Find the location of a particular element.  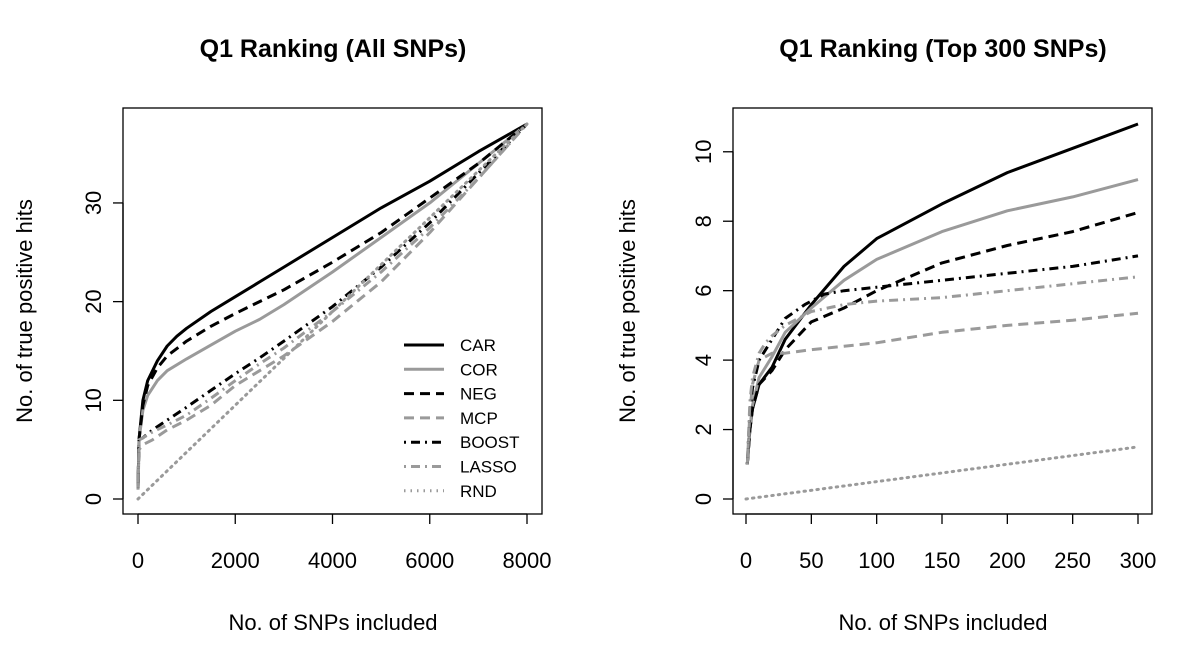

legend-label-cor: COR is located at coordinates (479, 369).